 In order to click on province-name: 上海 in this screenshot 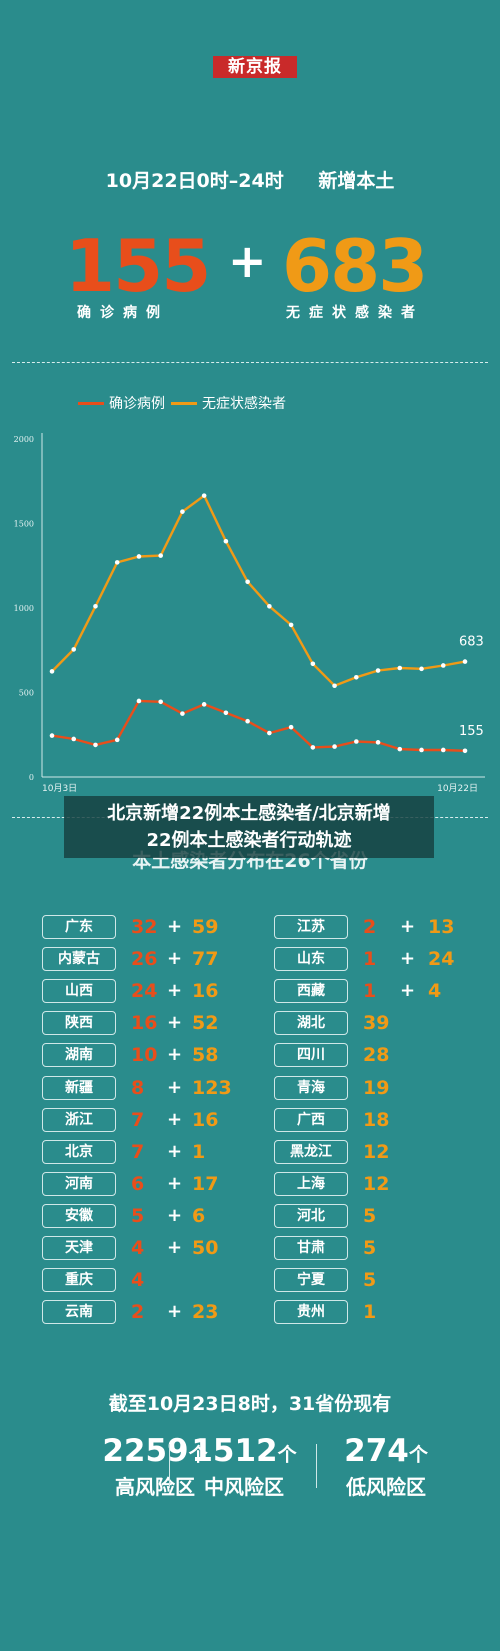, I will do `click(311, 1184)`.